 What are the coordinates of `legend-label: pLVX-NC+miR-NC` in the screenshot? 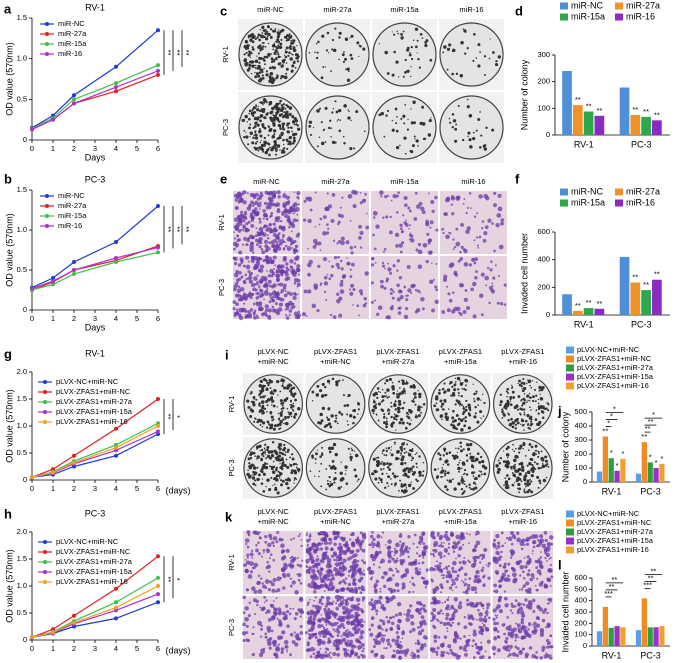 It's located at (608, 349).